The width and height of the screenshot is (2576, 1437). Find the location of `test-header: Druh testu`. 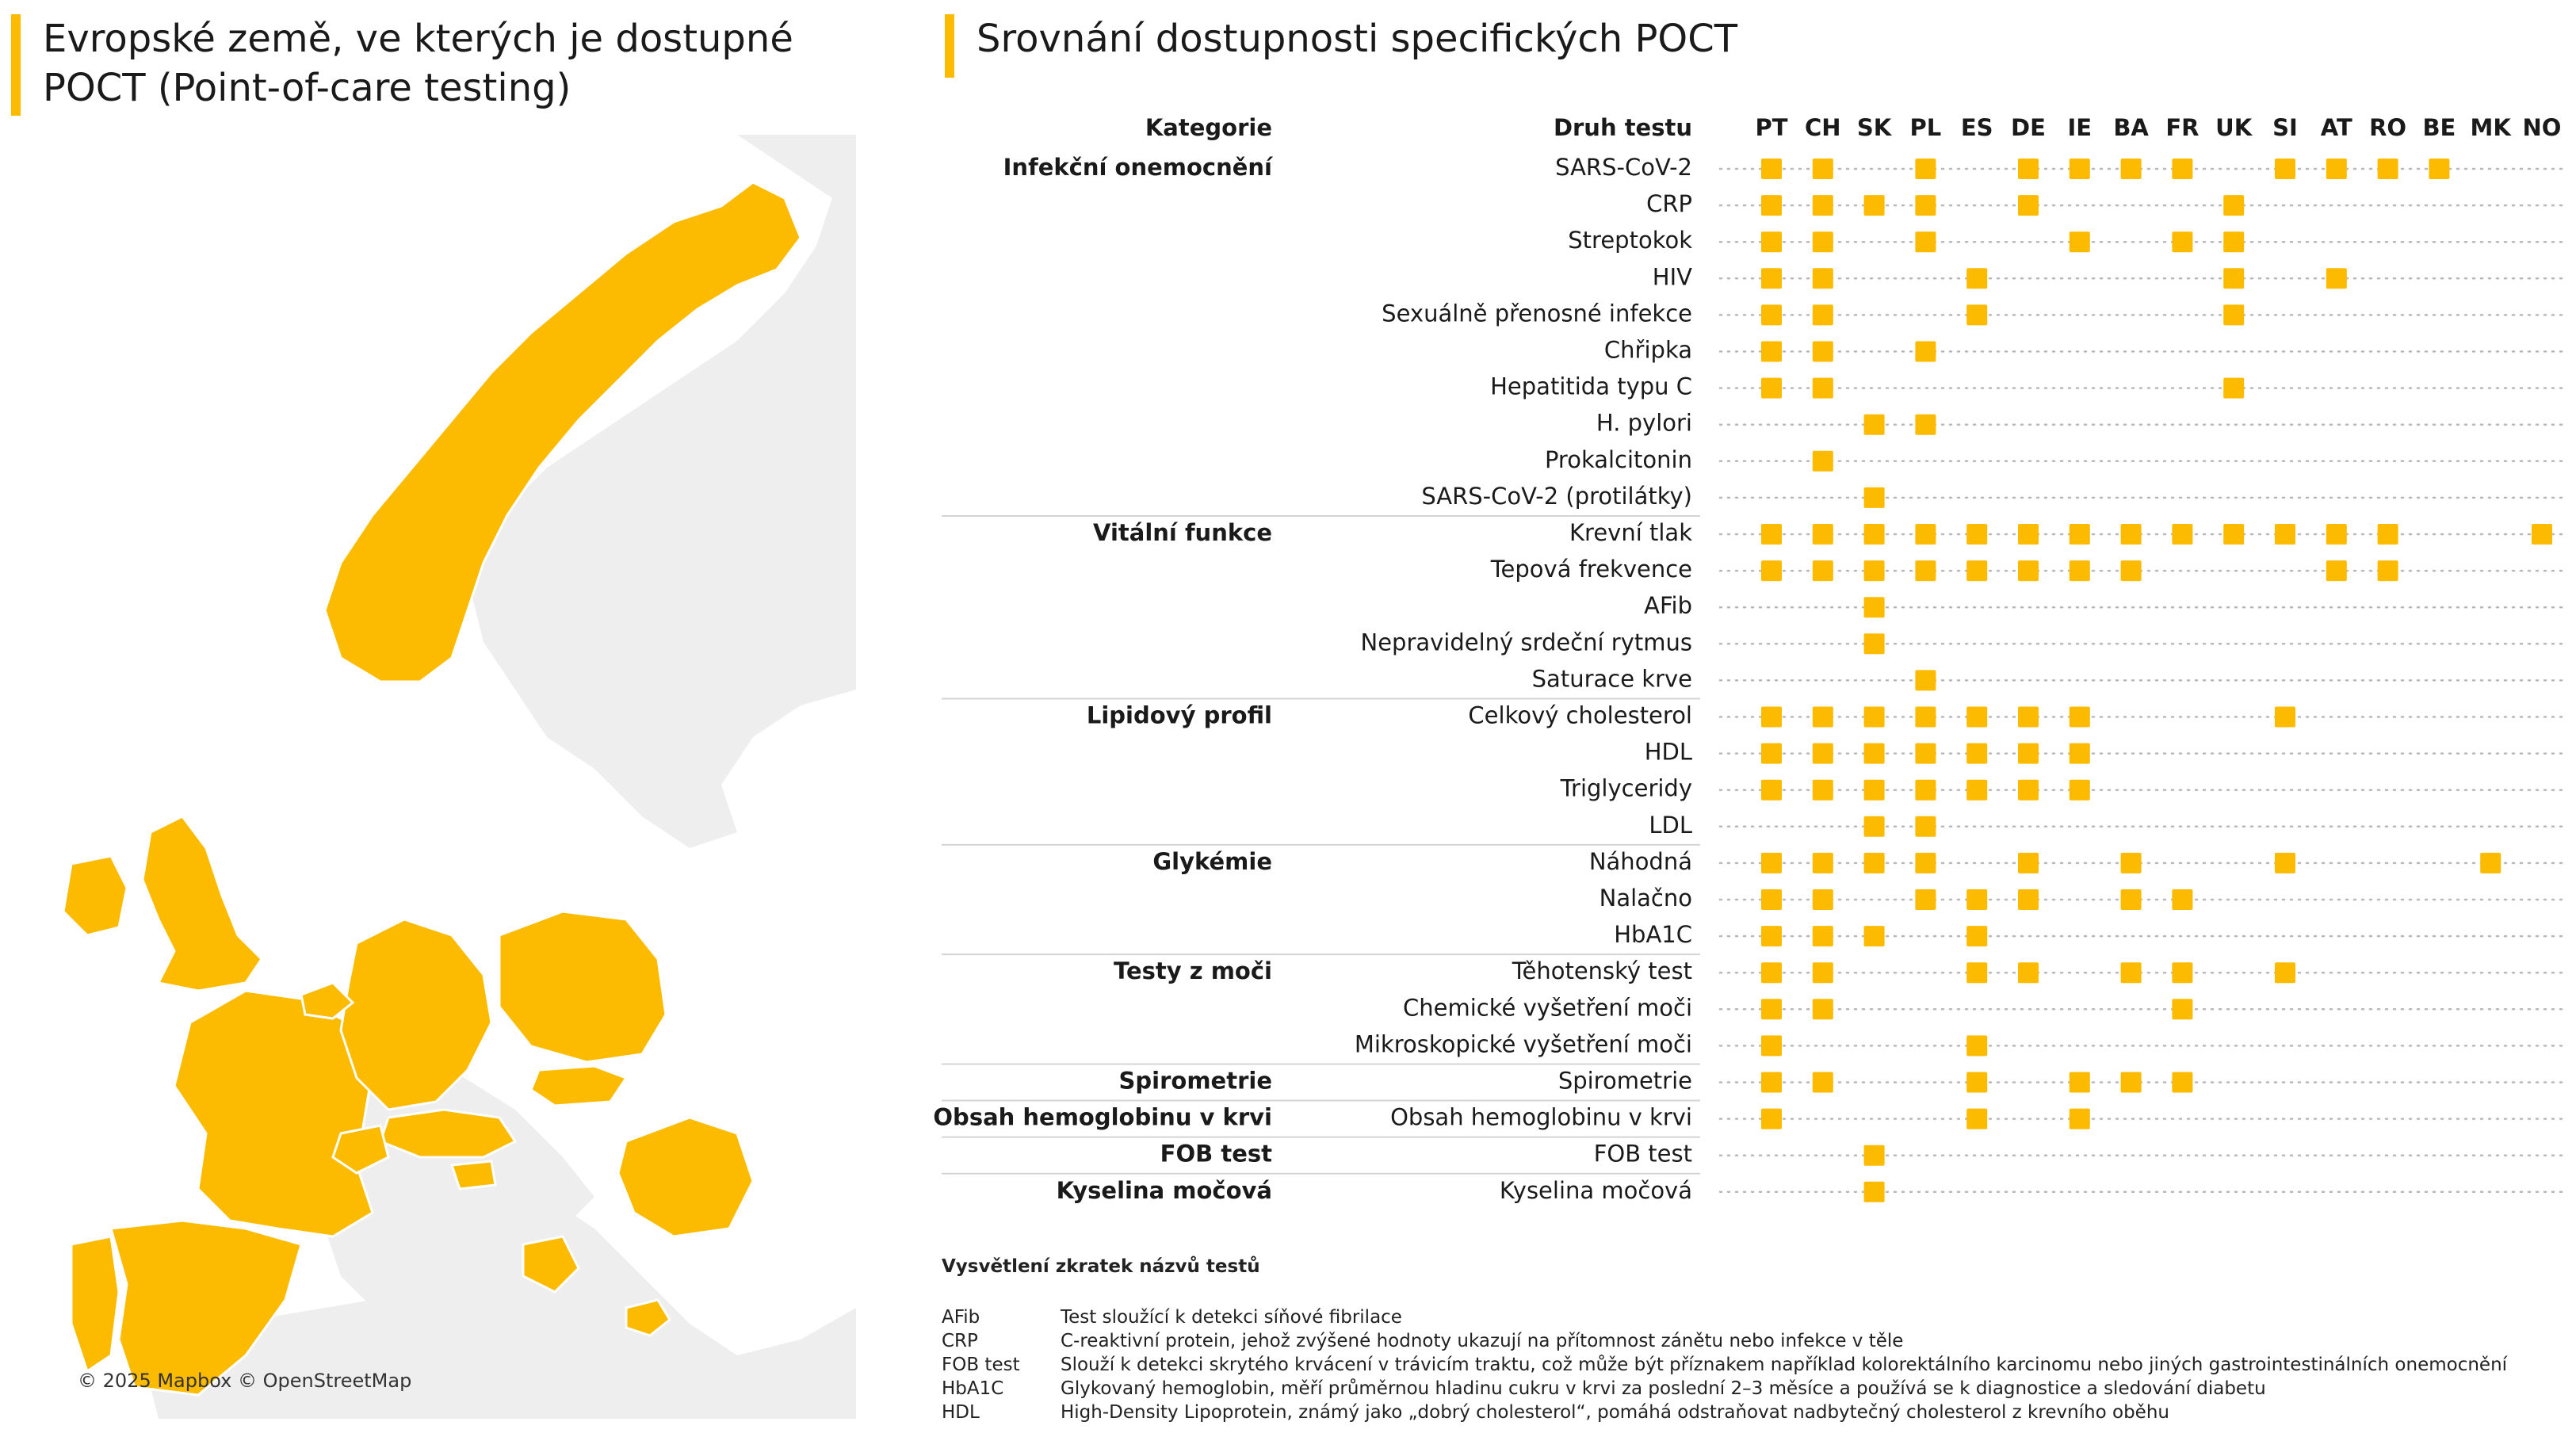

test-header: Druh testu is located at coordinates (1623, 128).